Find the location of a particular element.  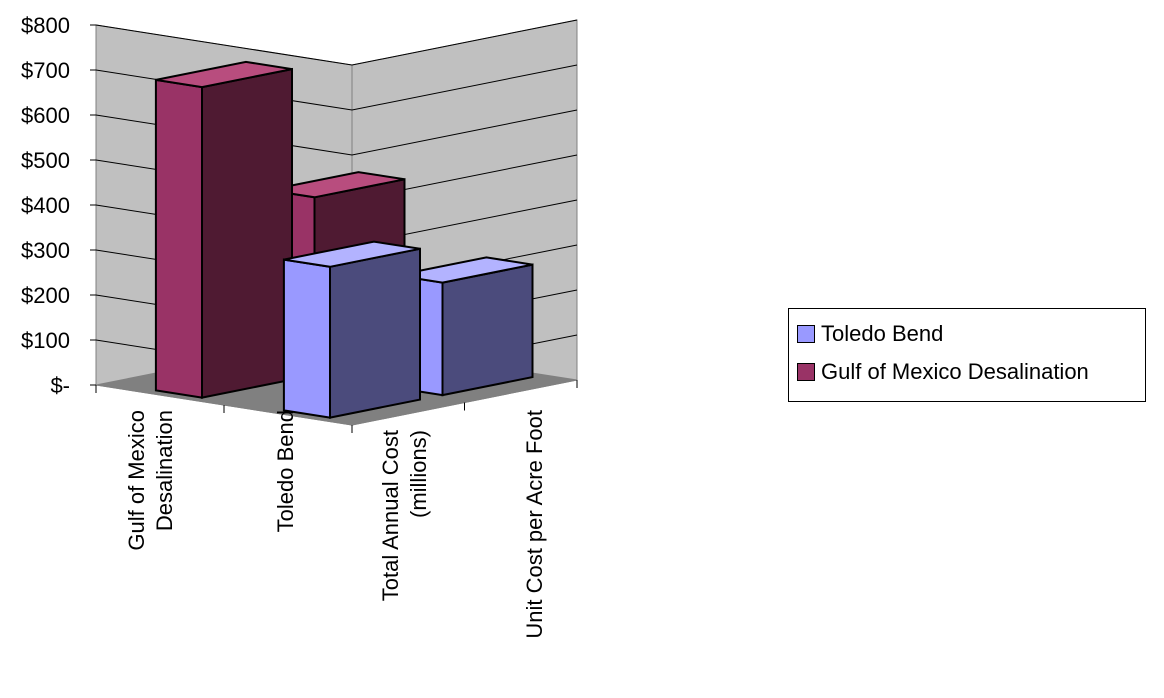

x-tick-text: (millions) is located at coordinates (418, 474).